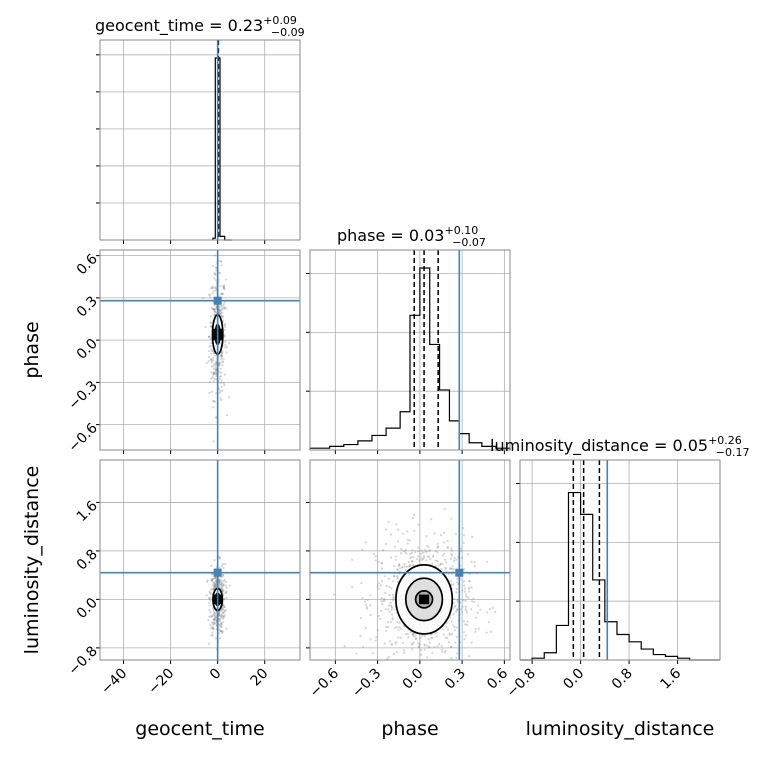 This screenshot has height=760, width=760. Describe the element at coordinates (222, 149) in the screenshot. I see `histogram-step-geocent_time` at that location.